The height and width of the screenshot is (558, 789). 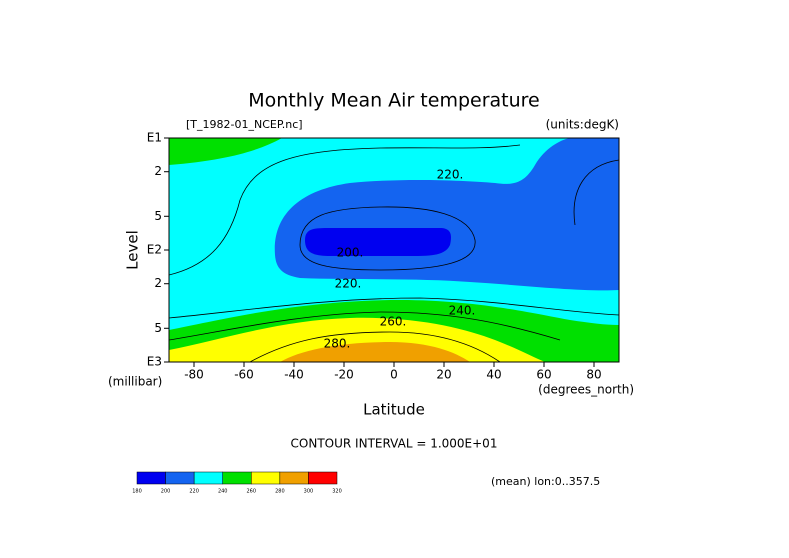 What do you see at coordinates (543, 375) in the screenshot?
I see `x-tick-label: 60` at bounding box center [543, 375].